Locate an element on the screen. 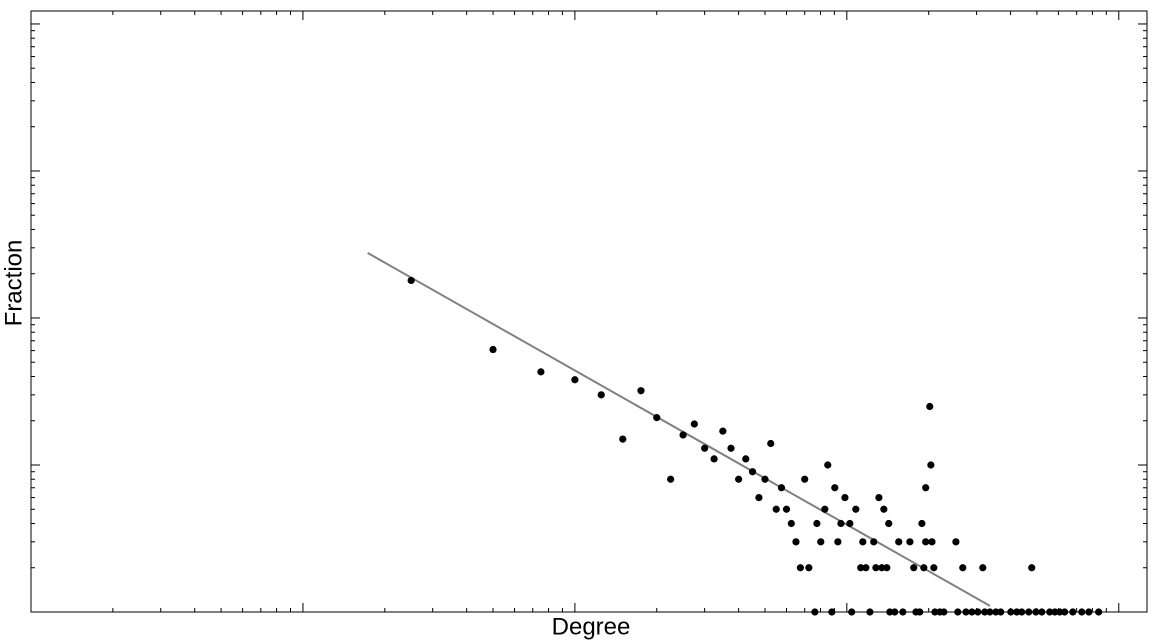 Image resolution: width=1157 pixels, height=644 pixels. x-axis-label: Degree is located at coordinates (591, 626).